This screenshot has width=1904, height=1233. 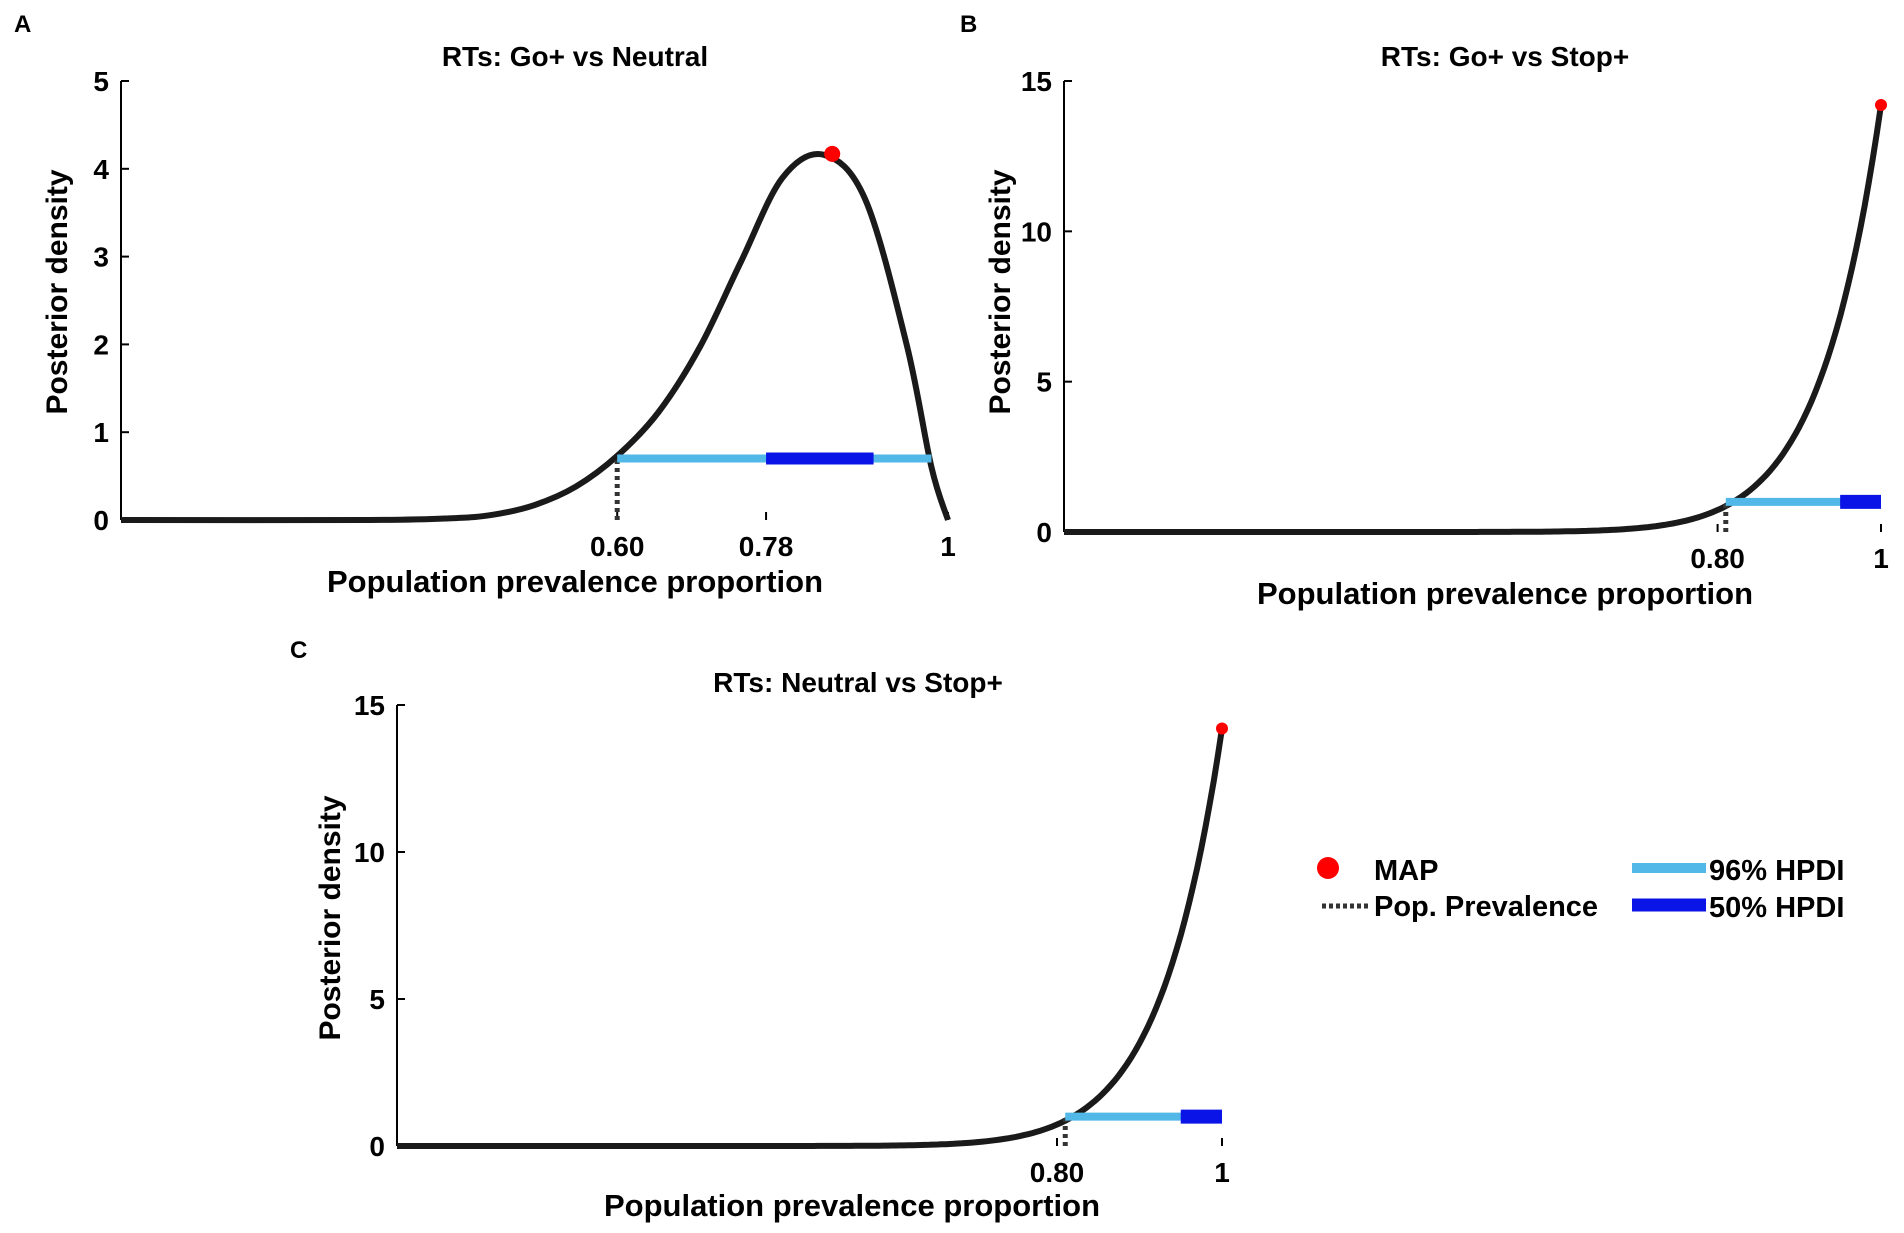 I want to click on legend-pop-prevalence-label: Pop. Prevalence, so click(x=1486, y=907).